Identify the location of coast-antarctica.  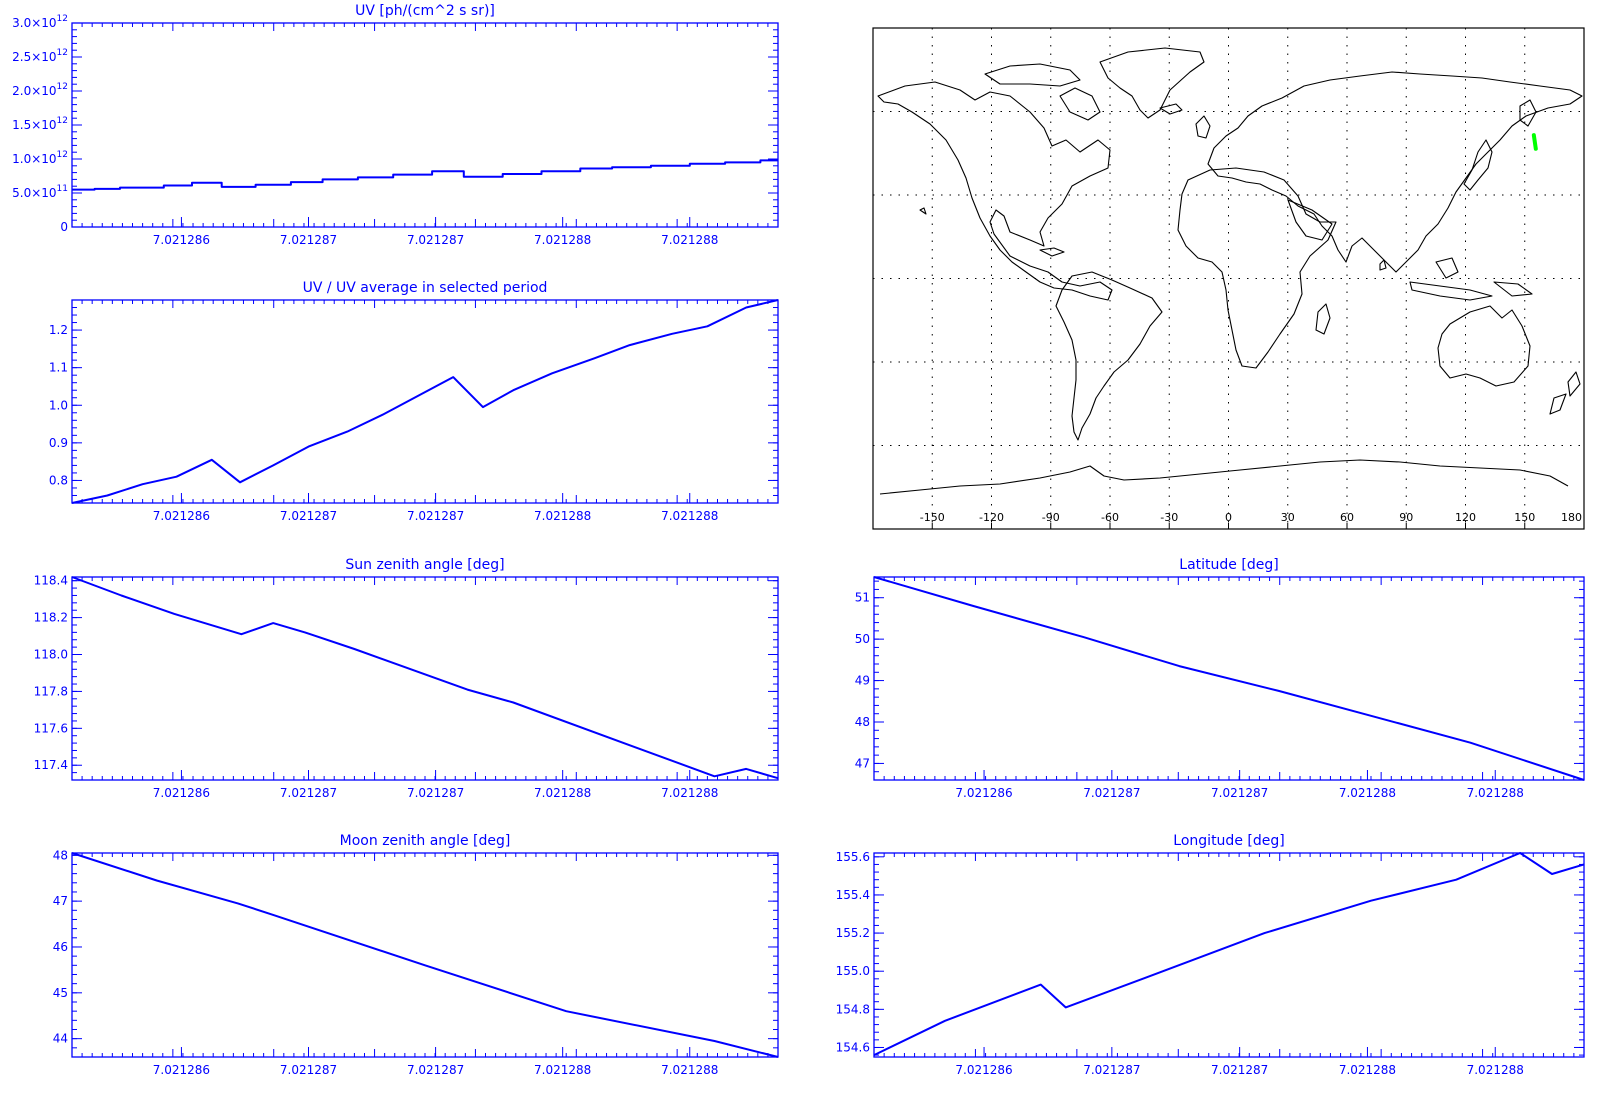
(1224, 477).